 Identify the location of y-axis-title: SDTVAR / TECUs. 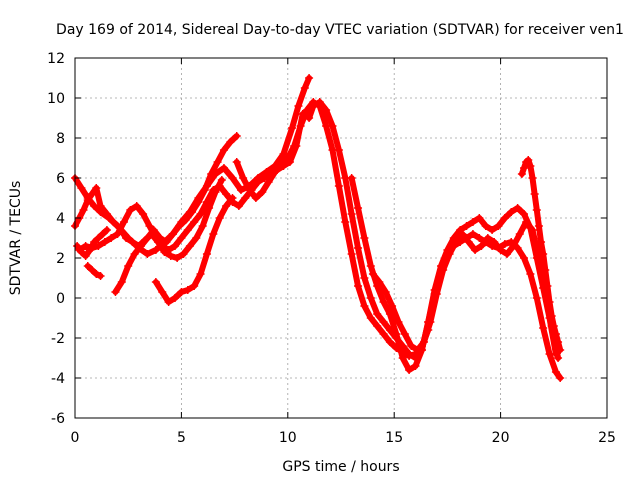
(16, 238).